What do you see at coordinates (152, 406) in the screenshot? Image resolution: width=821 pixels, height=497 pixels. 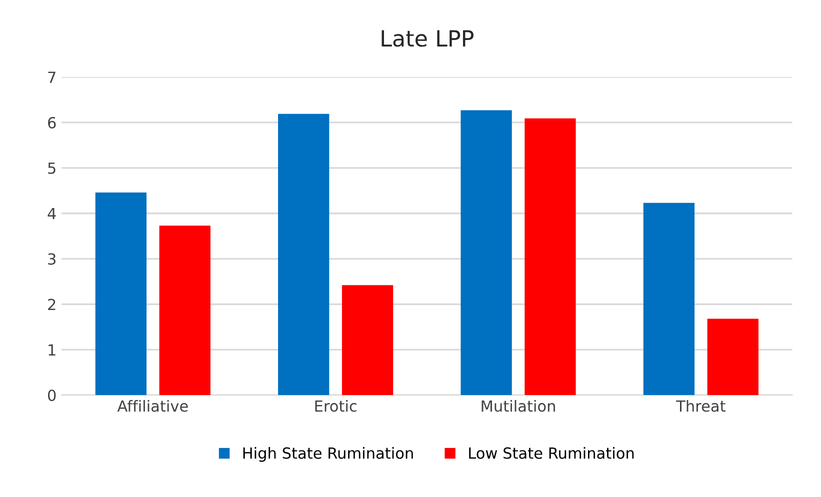 I see `x-tick-label: Affiliative` at bounding box center [152, 406].